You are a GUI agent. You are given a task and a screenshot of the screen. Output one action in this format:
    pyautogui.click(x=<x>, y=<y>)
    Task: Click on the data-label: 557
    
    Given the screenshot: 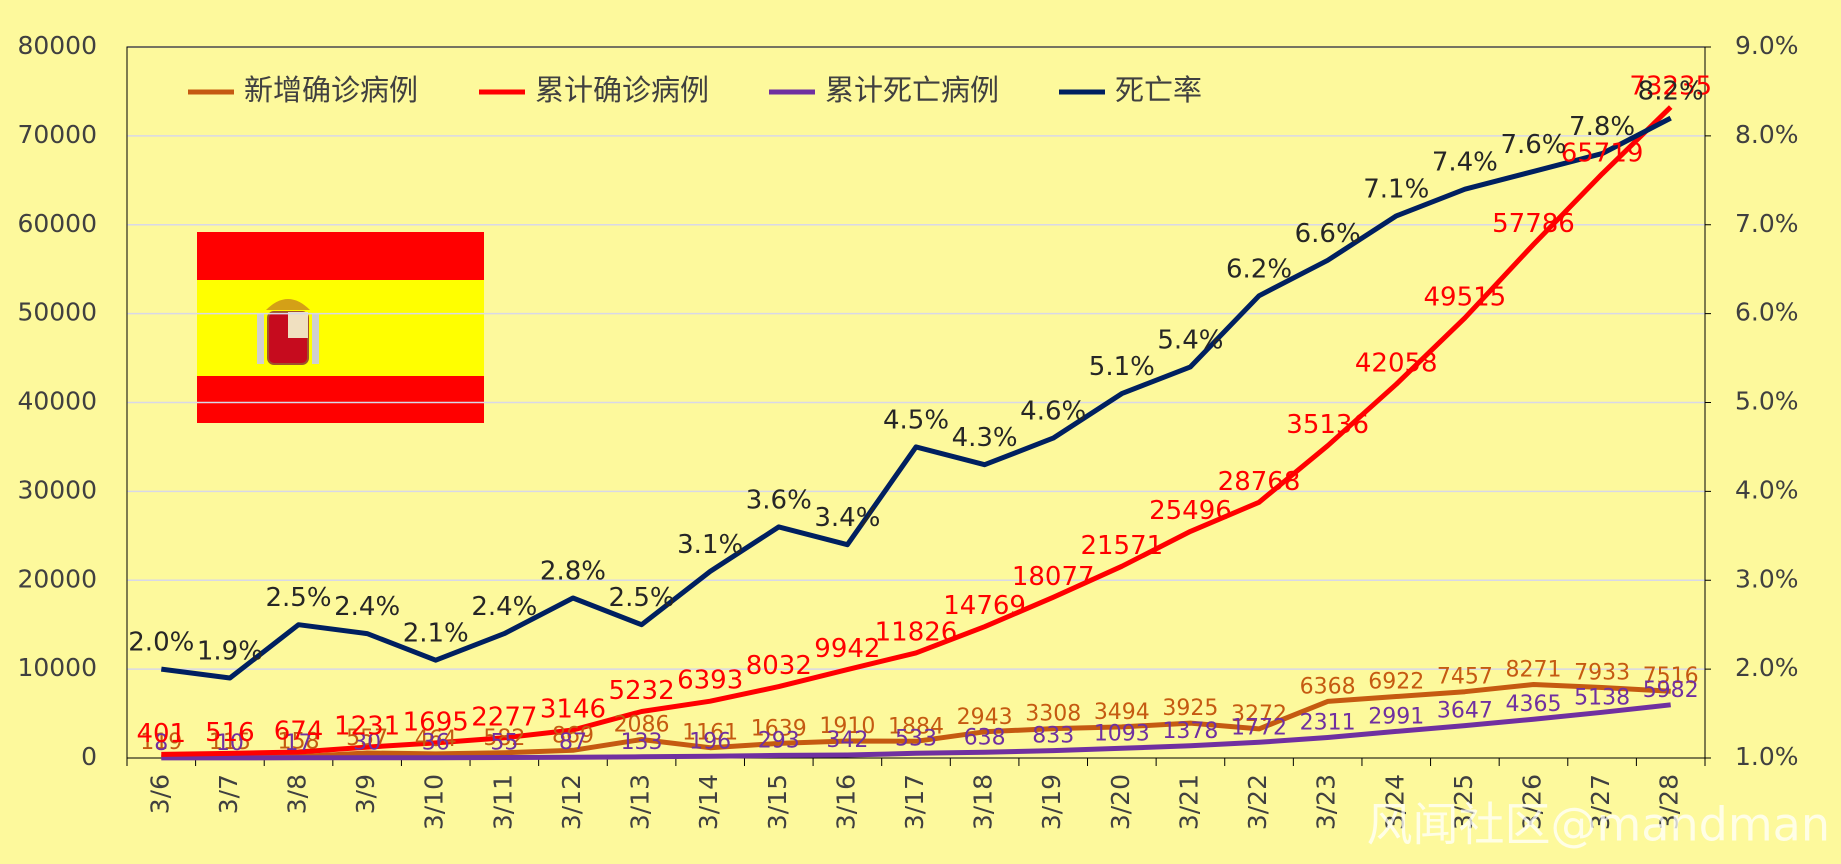 What is the action you would take?
    pyautogui.click(x=367, y=738)
    